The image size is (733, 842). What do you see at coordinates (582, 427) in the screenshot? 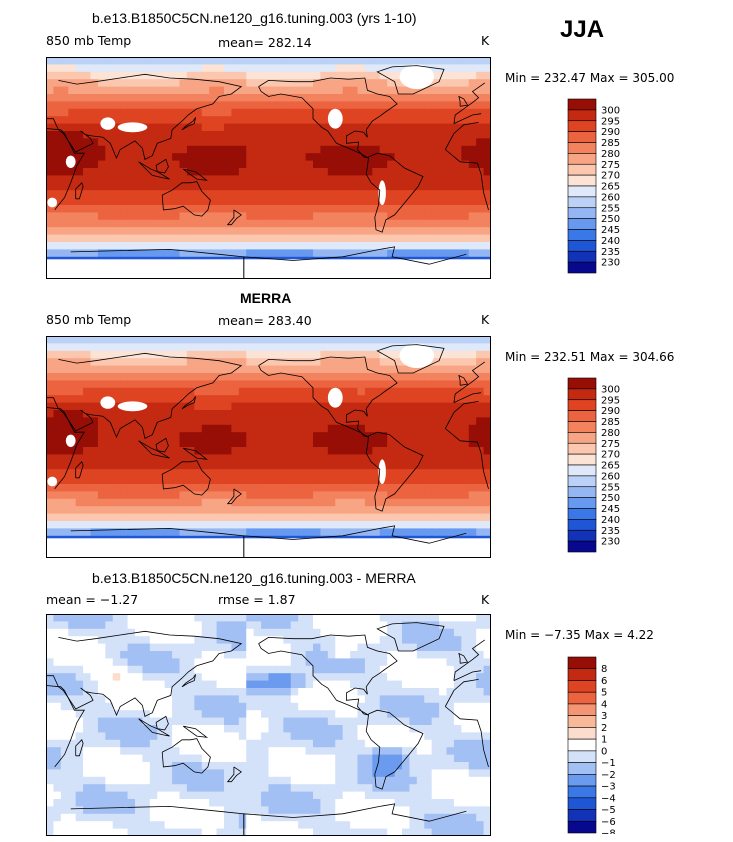
I see `colorbar-swatch` at bounding box center [582, 427].